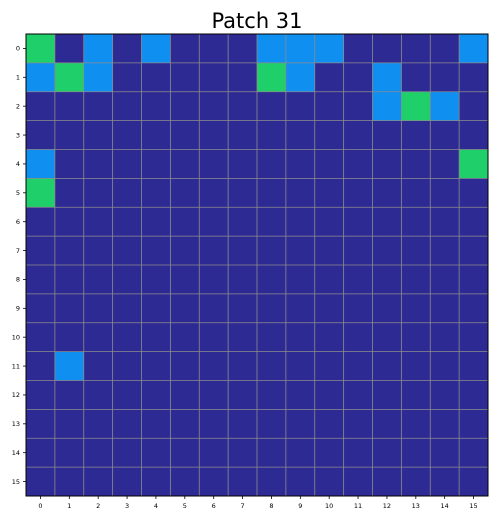 The image size is (498, 521). What do you see at coordinates (258, 503) in the screenshot?
I see `x-axis: 0 1 2 3 4 5 6 7 8 9 10 11 12 13 14 15` at bounding box center [258, 503].